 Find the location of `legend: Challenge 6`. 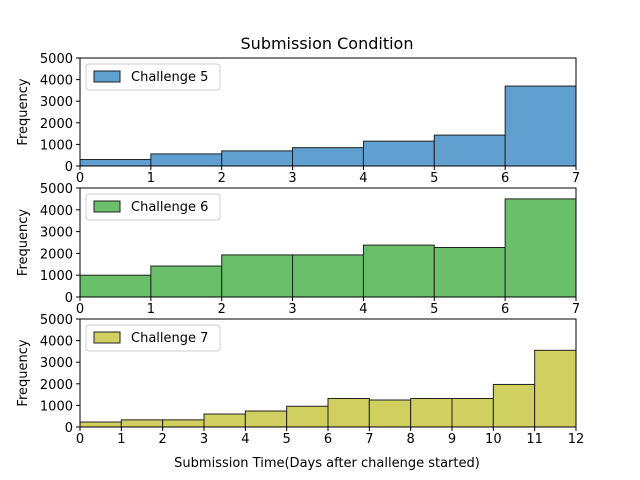

legend: Challenge 6 is located at coordinates (153, 207).